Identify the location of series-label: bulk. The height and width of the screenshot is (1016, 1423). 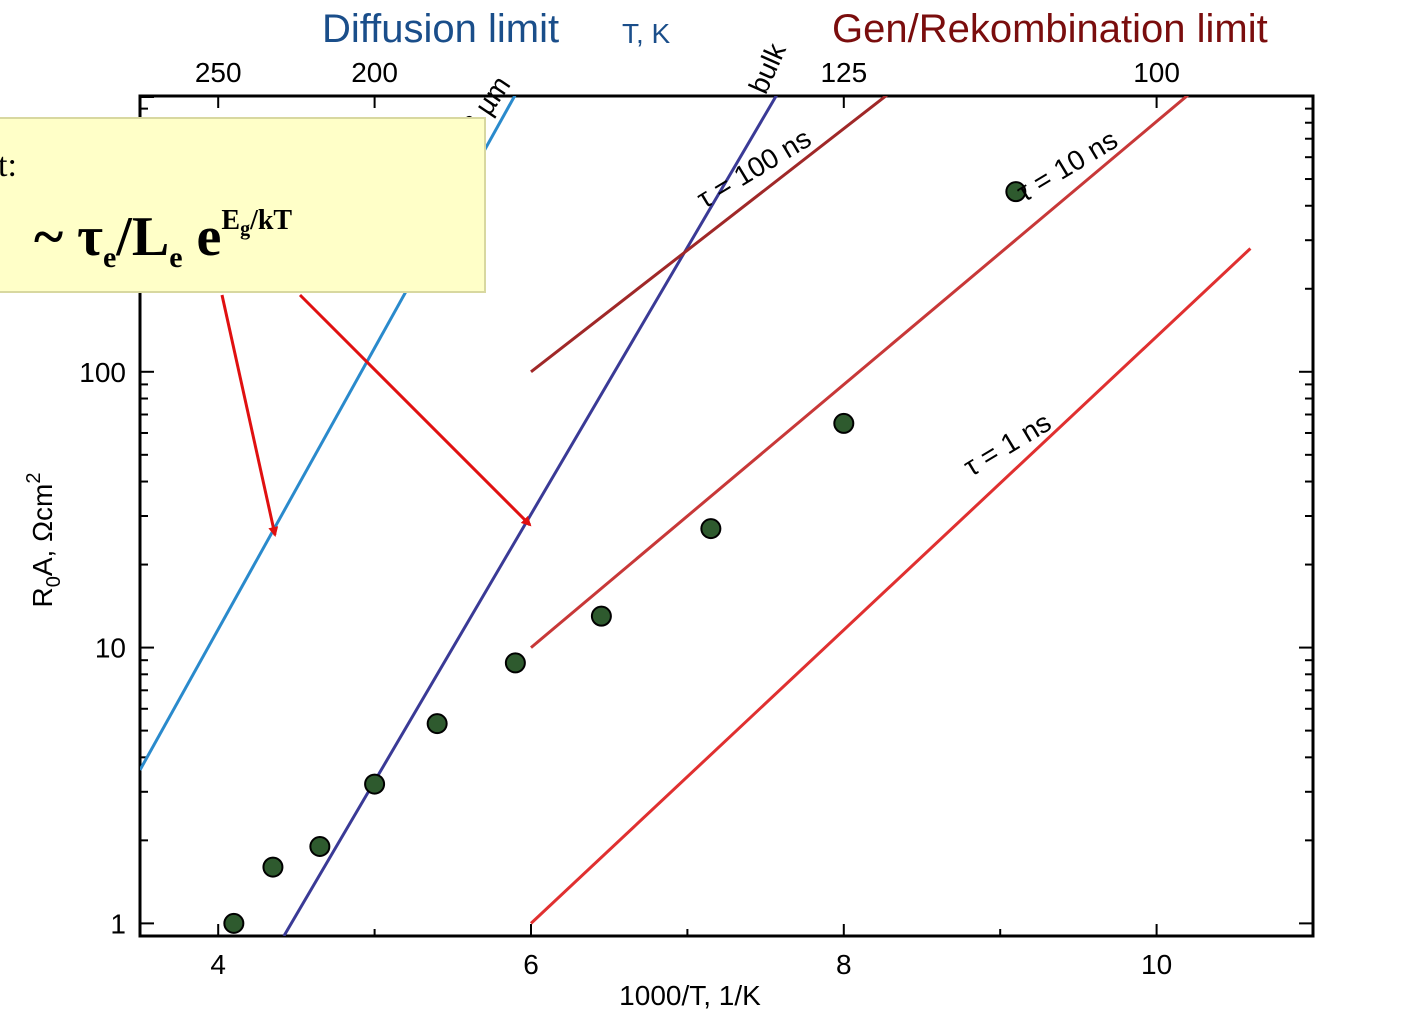
(768, 68).